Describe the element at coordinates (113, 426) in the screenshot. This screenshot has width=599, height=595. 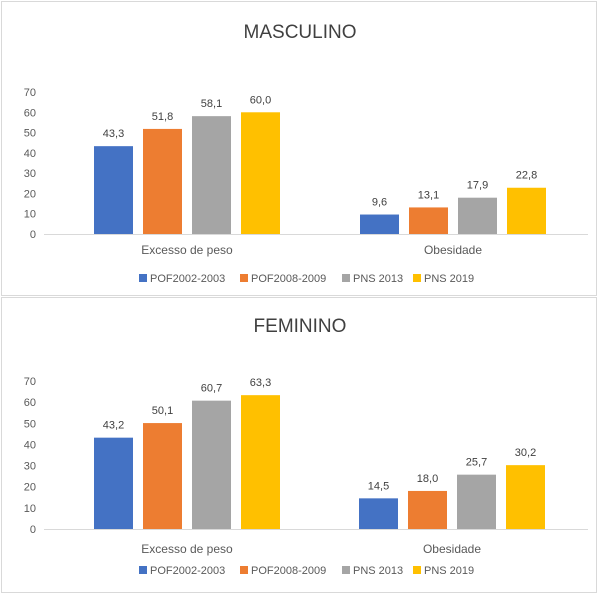
I see `data-label: 43,2` at that location.